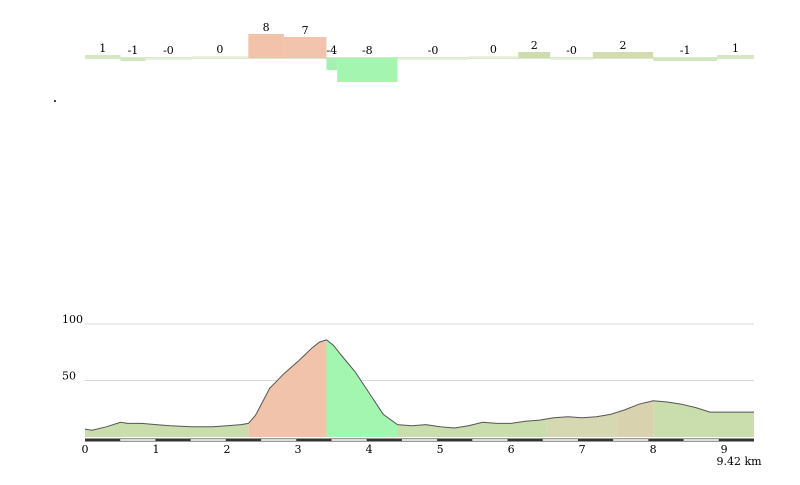 The width and height of the screenshot is (800, 485). What do you see at coordinates (367, 50) in the screenshot?
I see `gradient-label-7: -8` at bounding box center [367, 50].